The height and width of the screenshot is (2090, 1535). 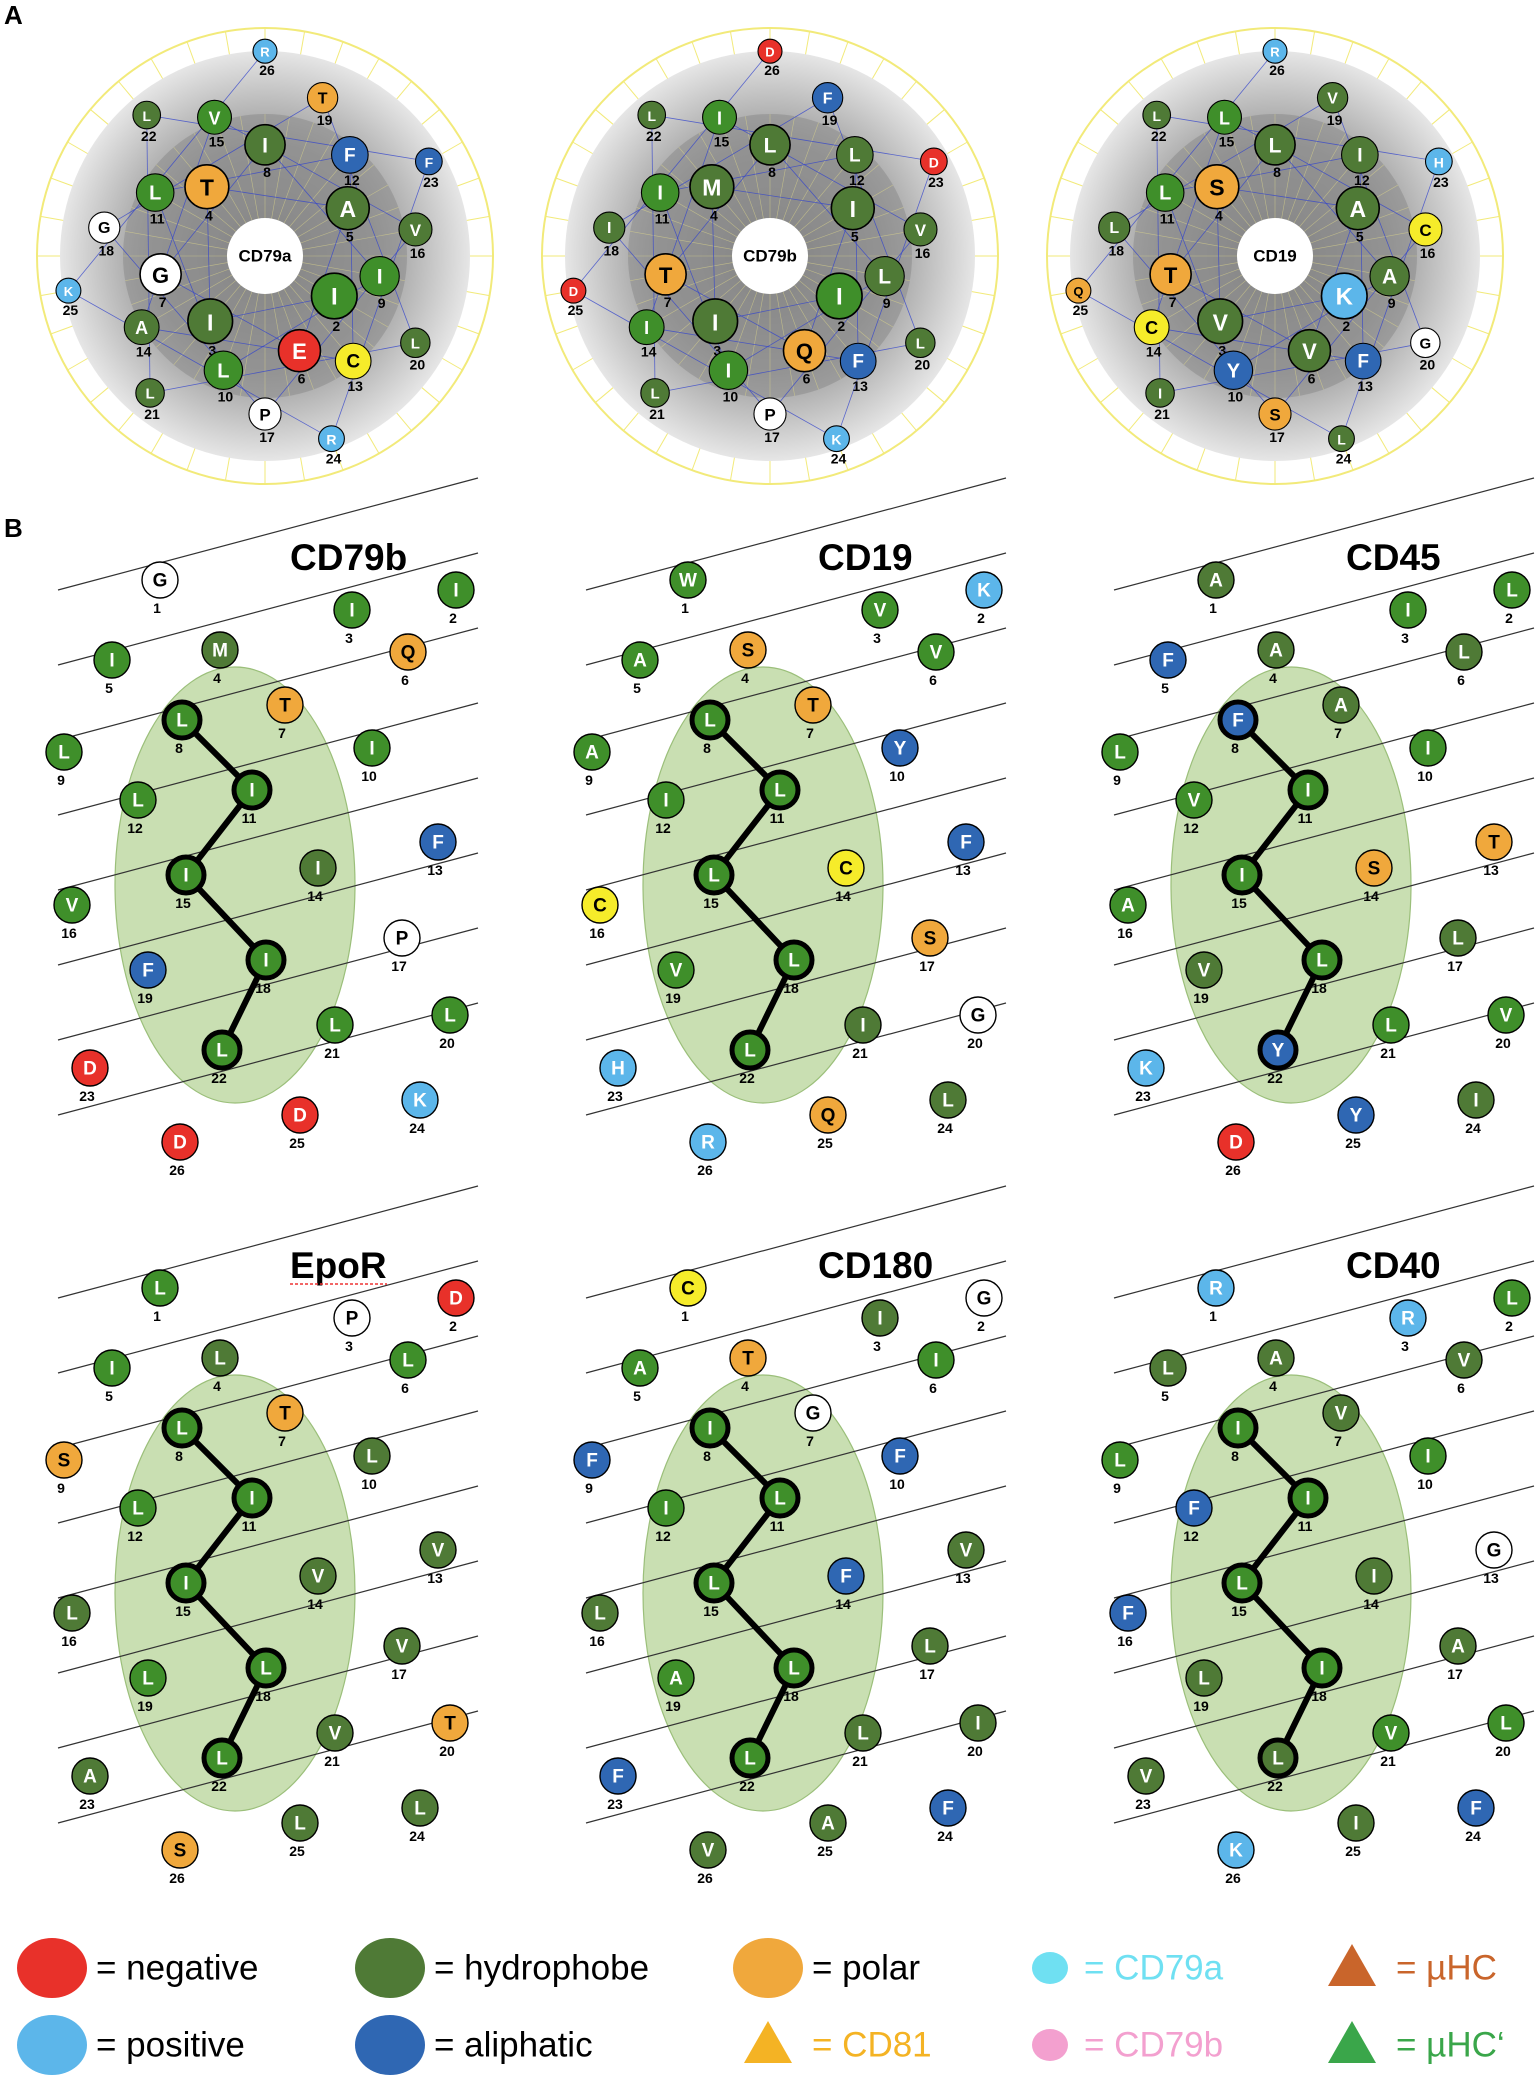 I want to click on wheel-residue: C 14, so click(x=1151, y=334).